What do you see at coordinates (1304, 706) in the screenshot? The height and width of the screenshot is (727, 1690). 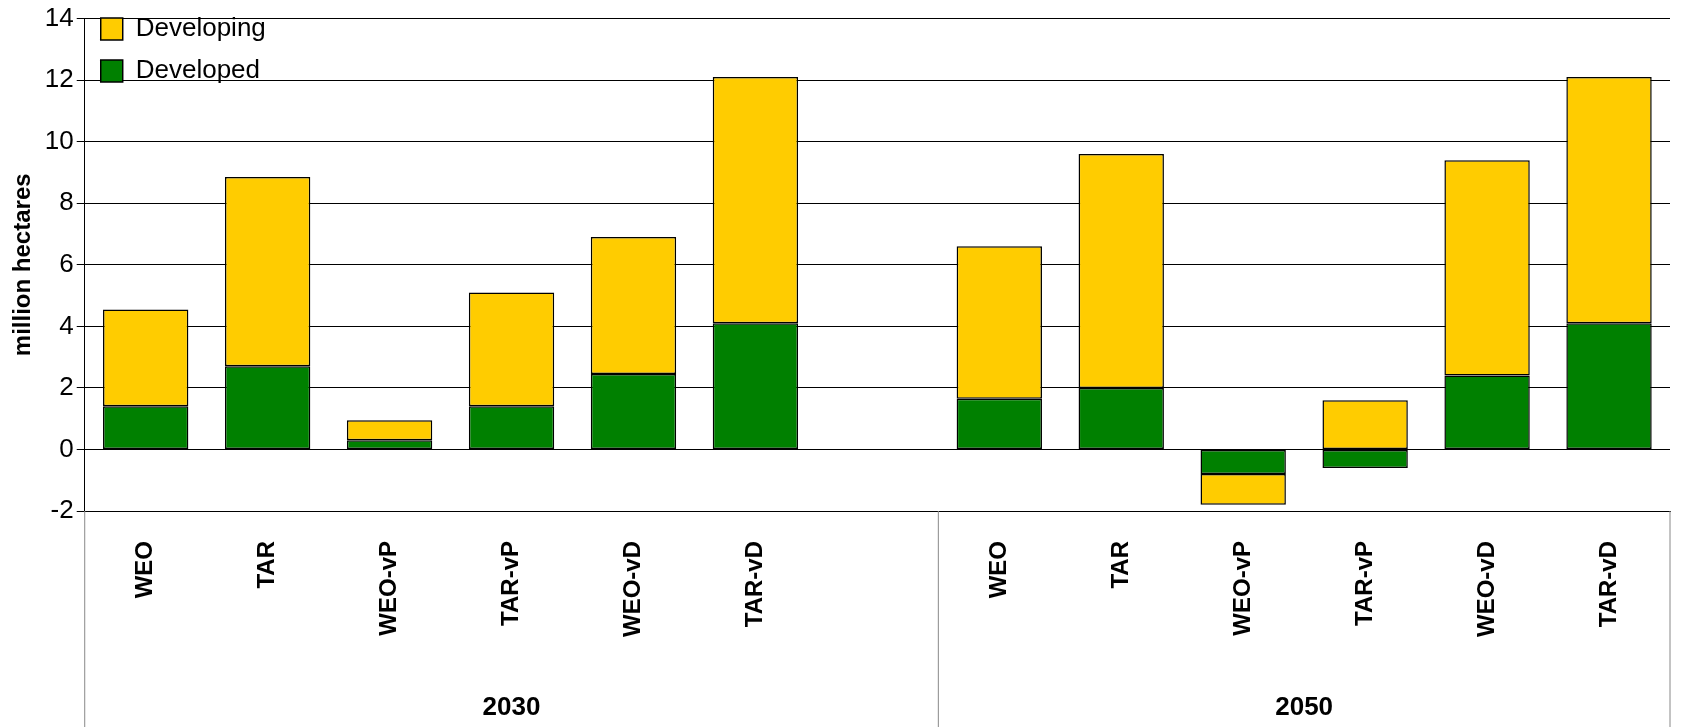 I see `text: 2050` at bounding box center [1304, 706].